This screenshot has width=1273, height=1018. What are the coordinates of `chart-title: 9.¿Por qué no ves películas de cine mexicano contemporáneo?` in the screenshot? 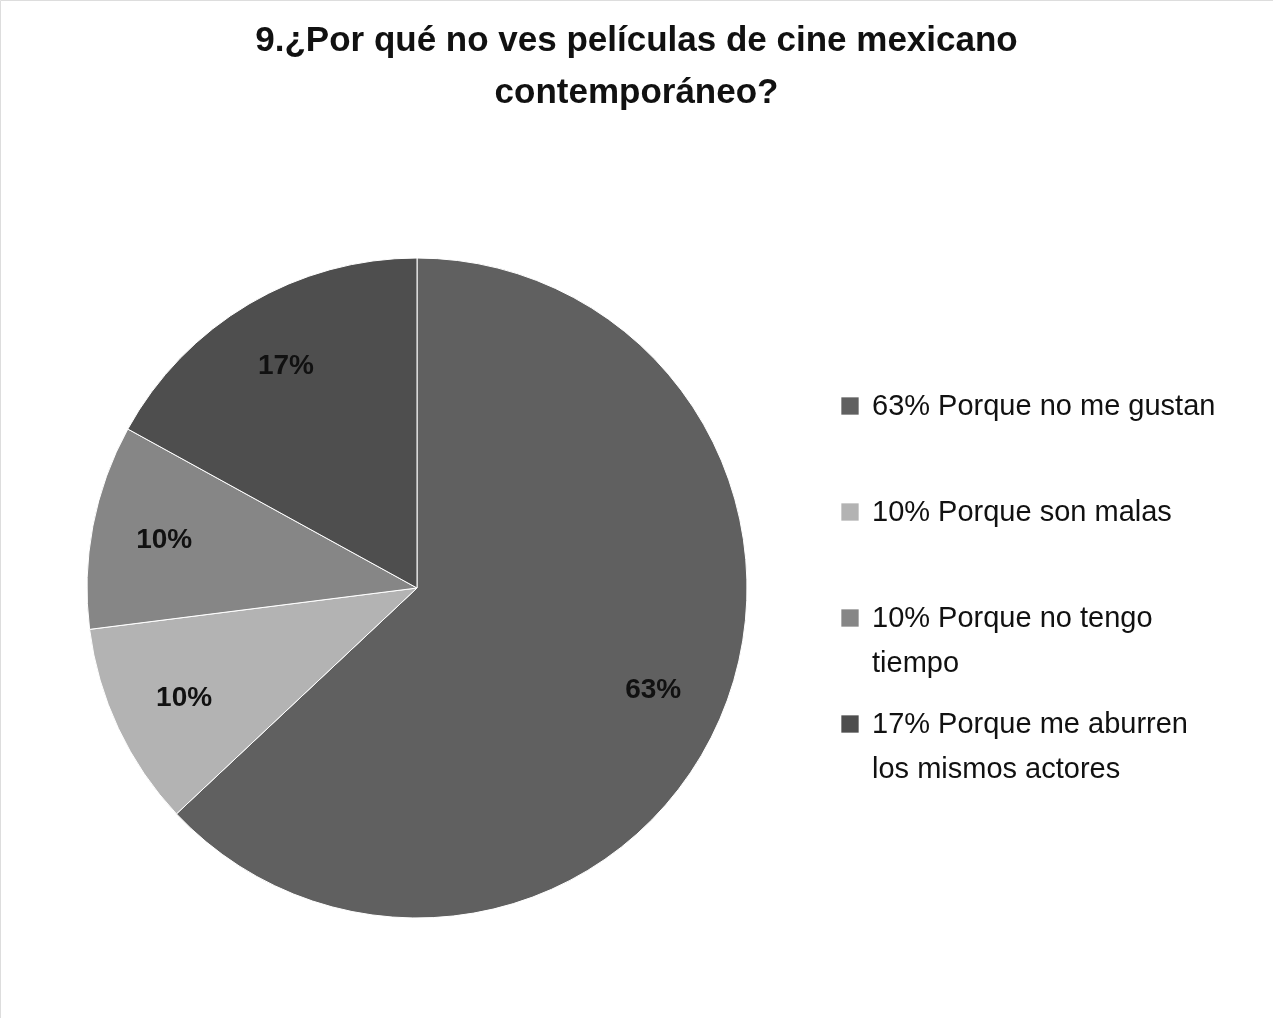 It's located at (636, 64).